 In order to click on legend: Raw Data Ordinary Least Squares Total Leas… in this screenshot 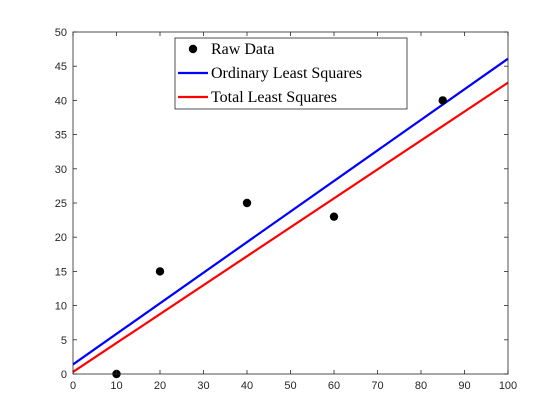, I will do `click(291, 73)`.